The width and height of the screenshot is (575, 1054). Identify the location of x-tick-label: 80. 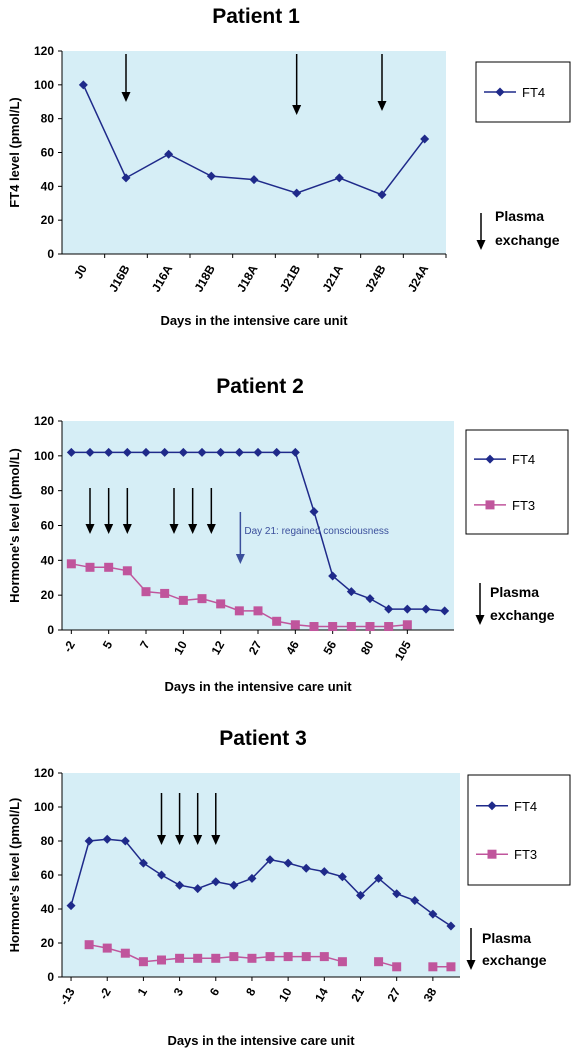
(367, 647).